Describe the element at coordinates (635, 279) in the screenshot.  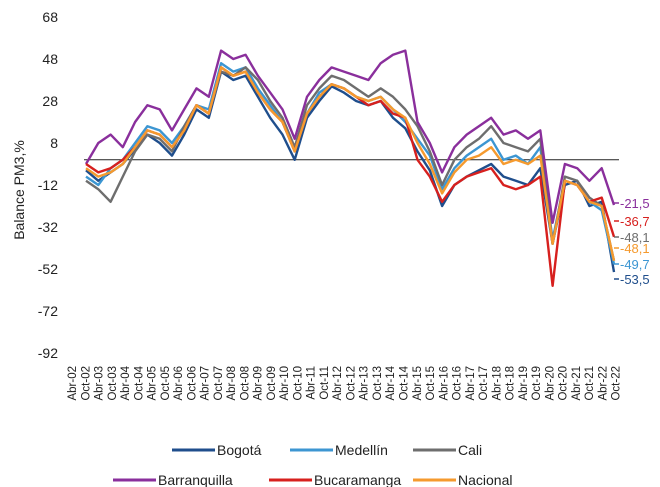
I see `end-label: -53,5` at that location.